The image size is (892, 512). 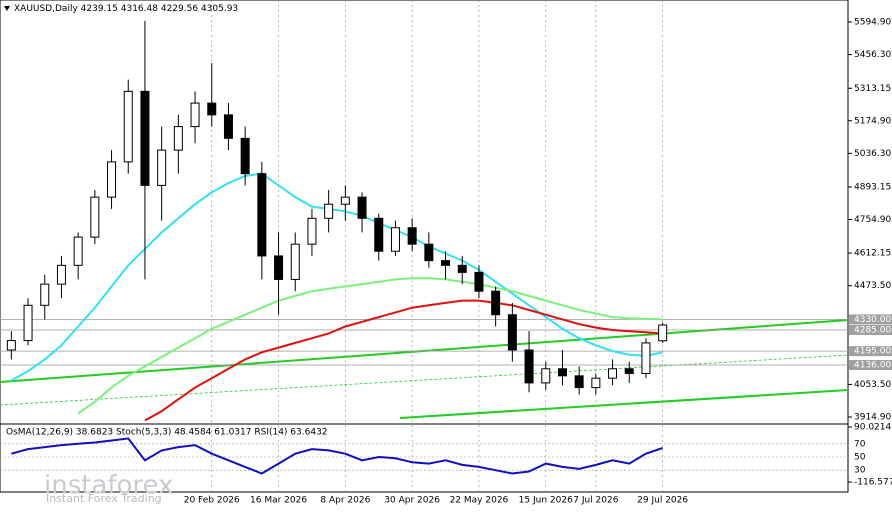 I want to click on y-tick-label: 4473.50, so click(x=872, y=286).